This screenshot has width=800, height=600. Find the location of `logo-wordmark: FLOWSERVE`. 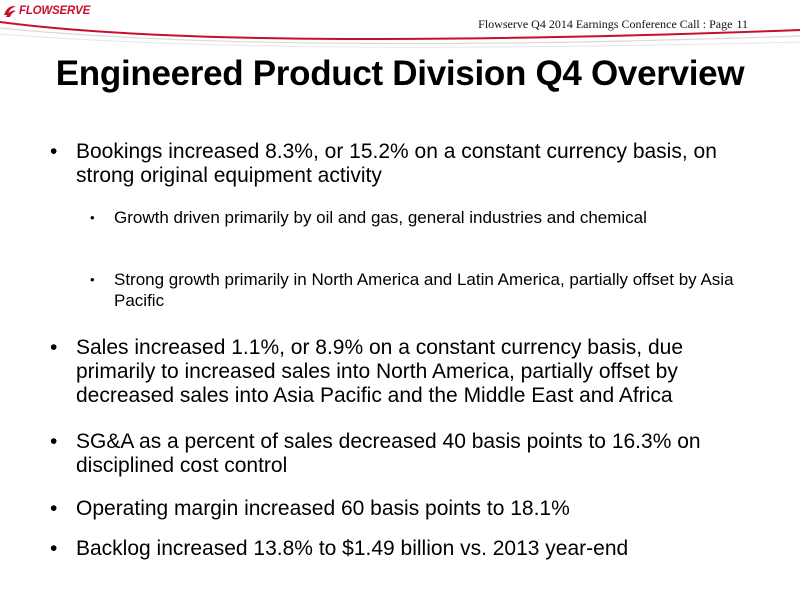

logo-wordmark: FLOWSERVE is located at coordinates (55, 11).